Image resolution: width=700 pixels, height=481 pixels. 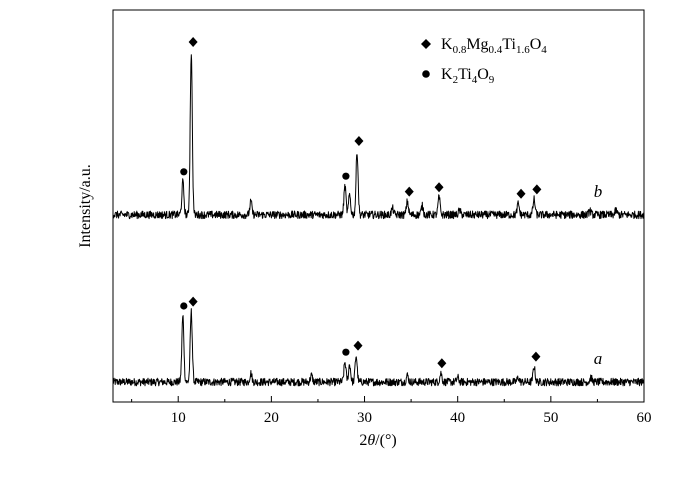 I want to click on x-axis-title-prefix: 2, so click(x=363, y=440).